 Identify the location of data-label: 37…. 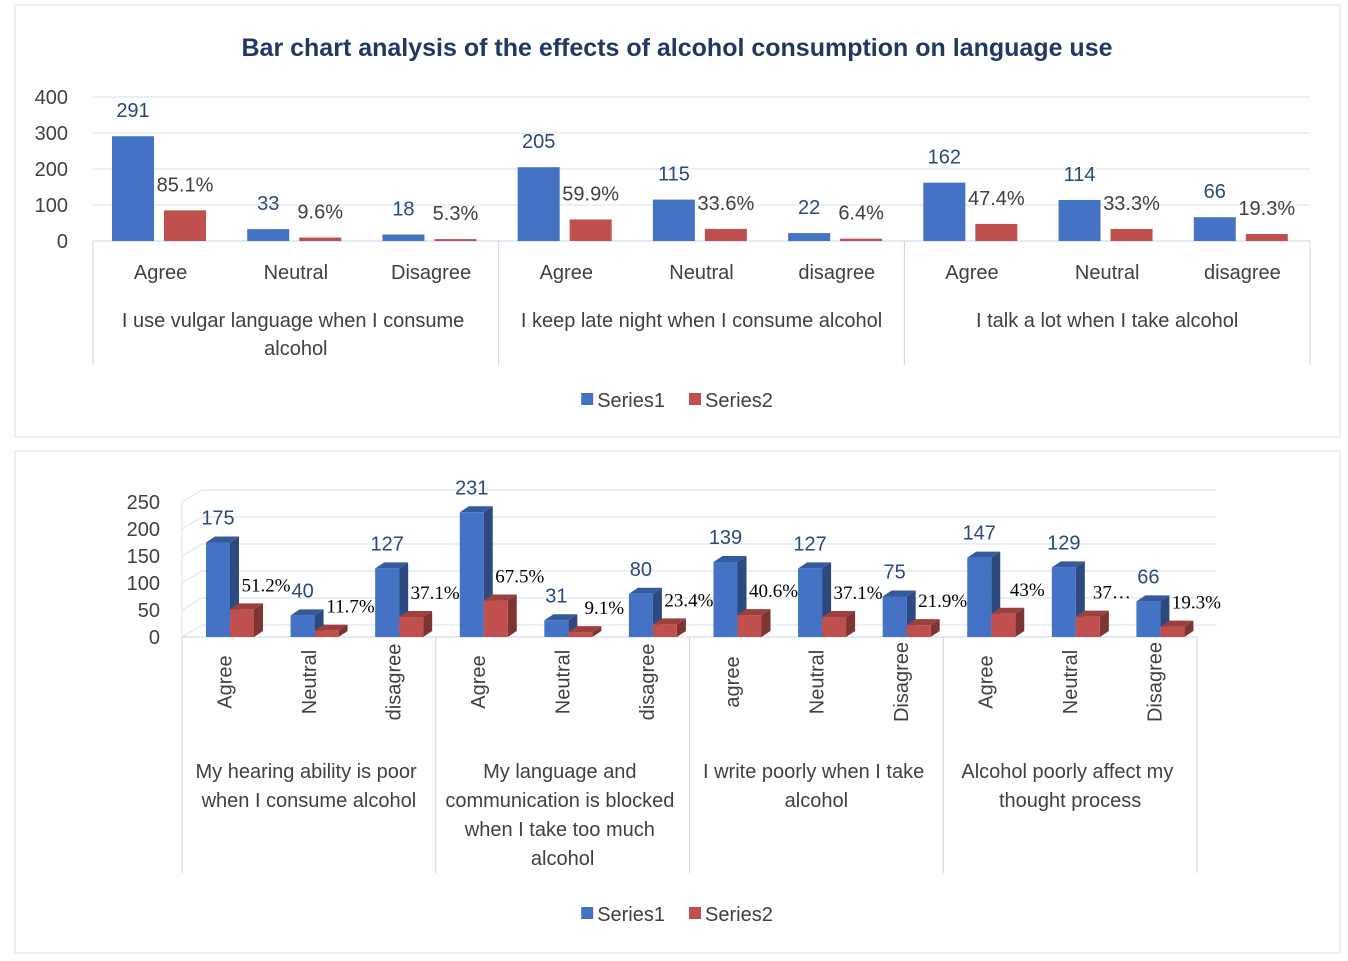
(1112, 593).